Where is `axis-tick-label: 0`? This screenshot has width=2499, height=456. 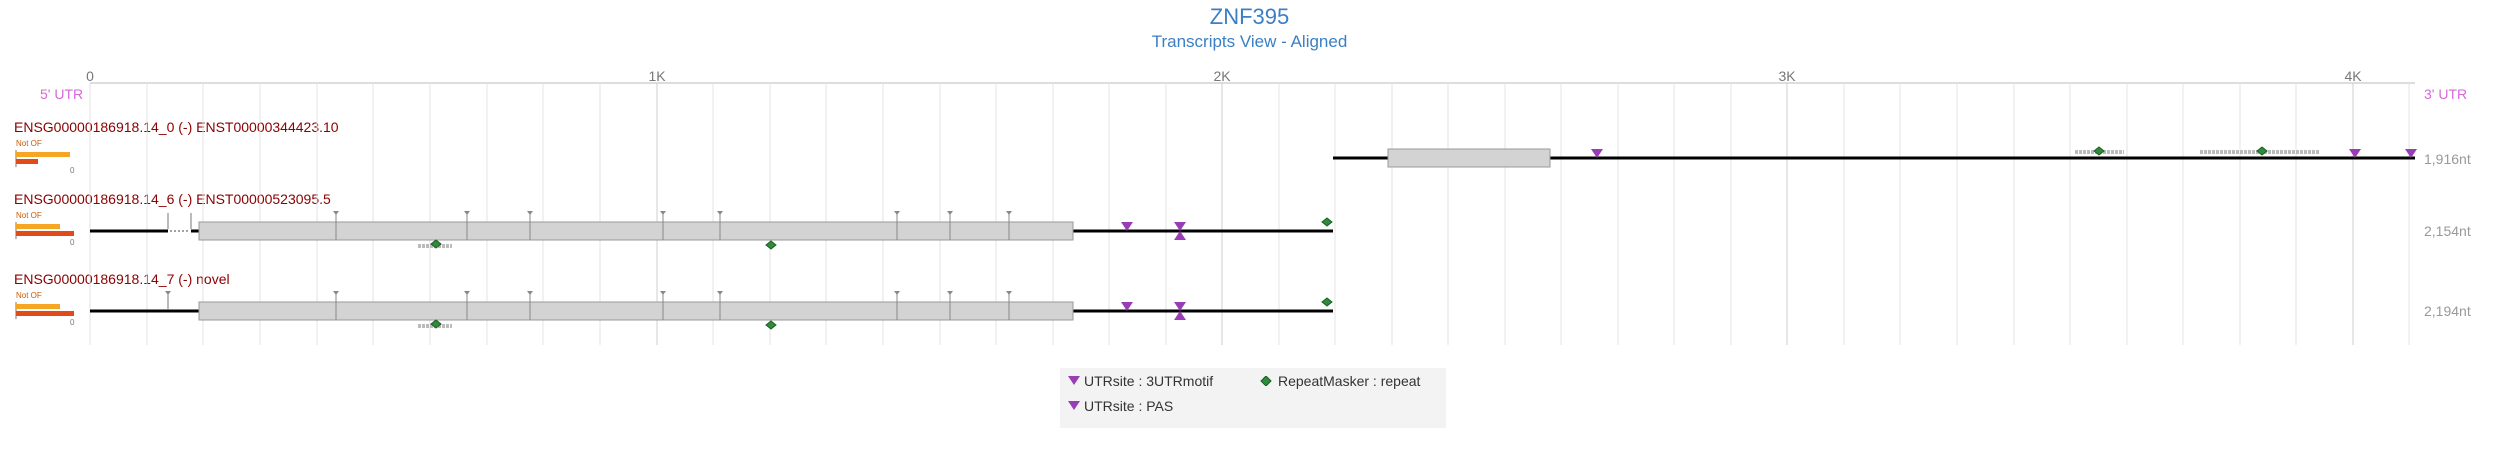
axis-tick-label: 0 is located at coordinates (90, 76).